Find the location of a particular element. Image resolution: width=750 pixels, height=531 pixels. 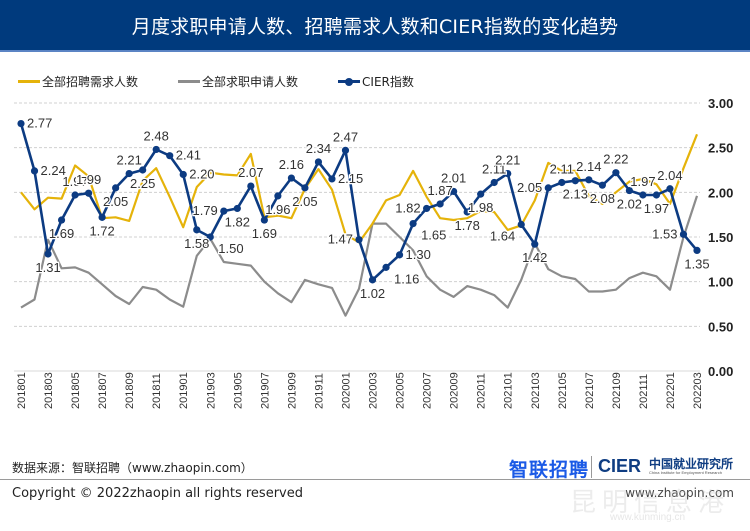

y-tick-label: 2.00 is located at coordinates (720, 192).